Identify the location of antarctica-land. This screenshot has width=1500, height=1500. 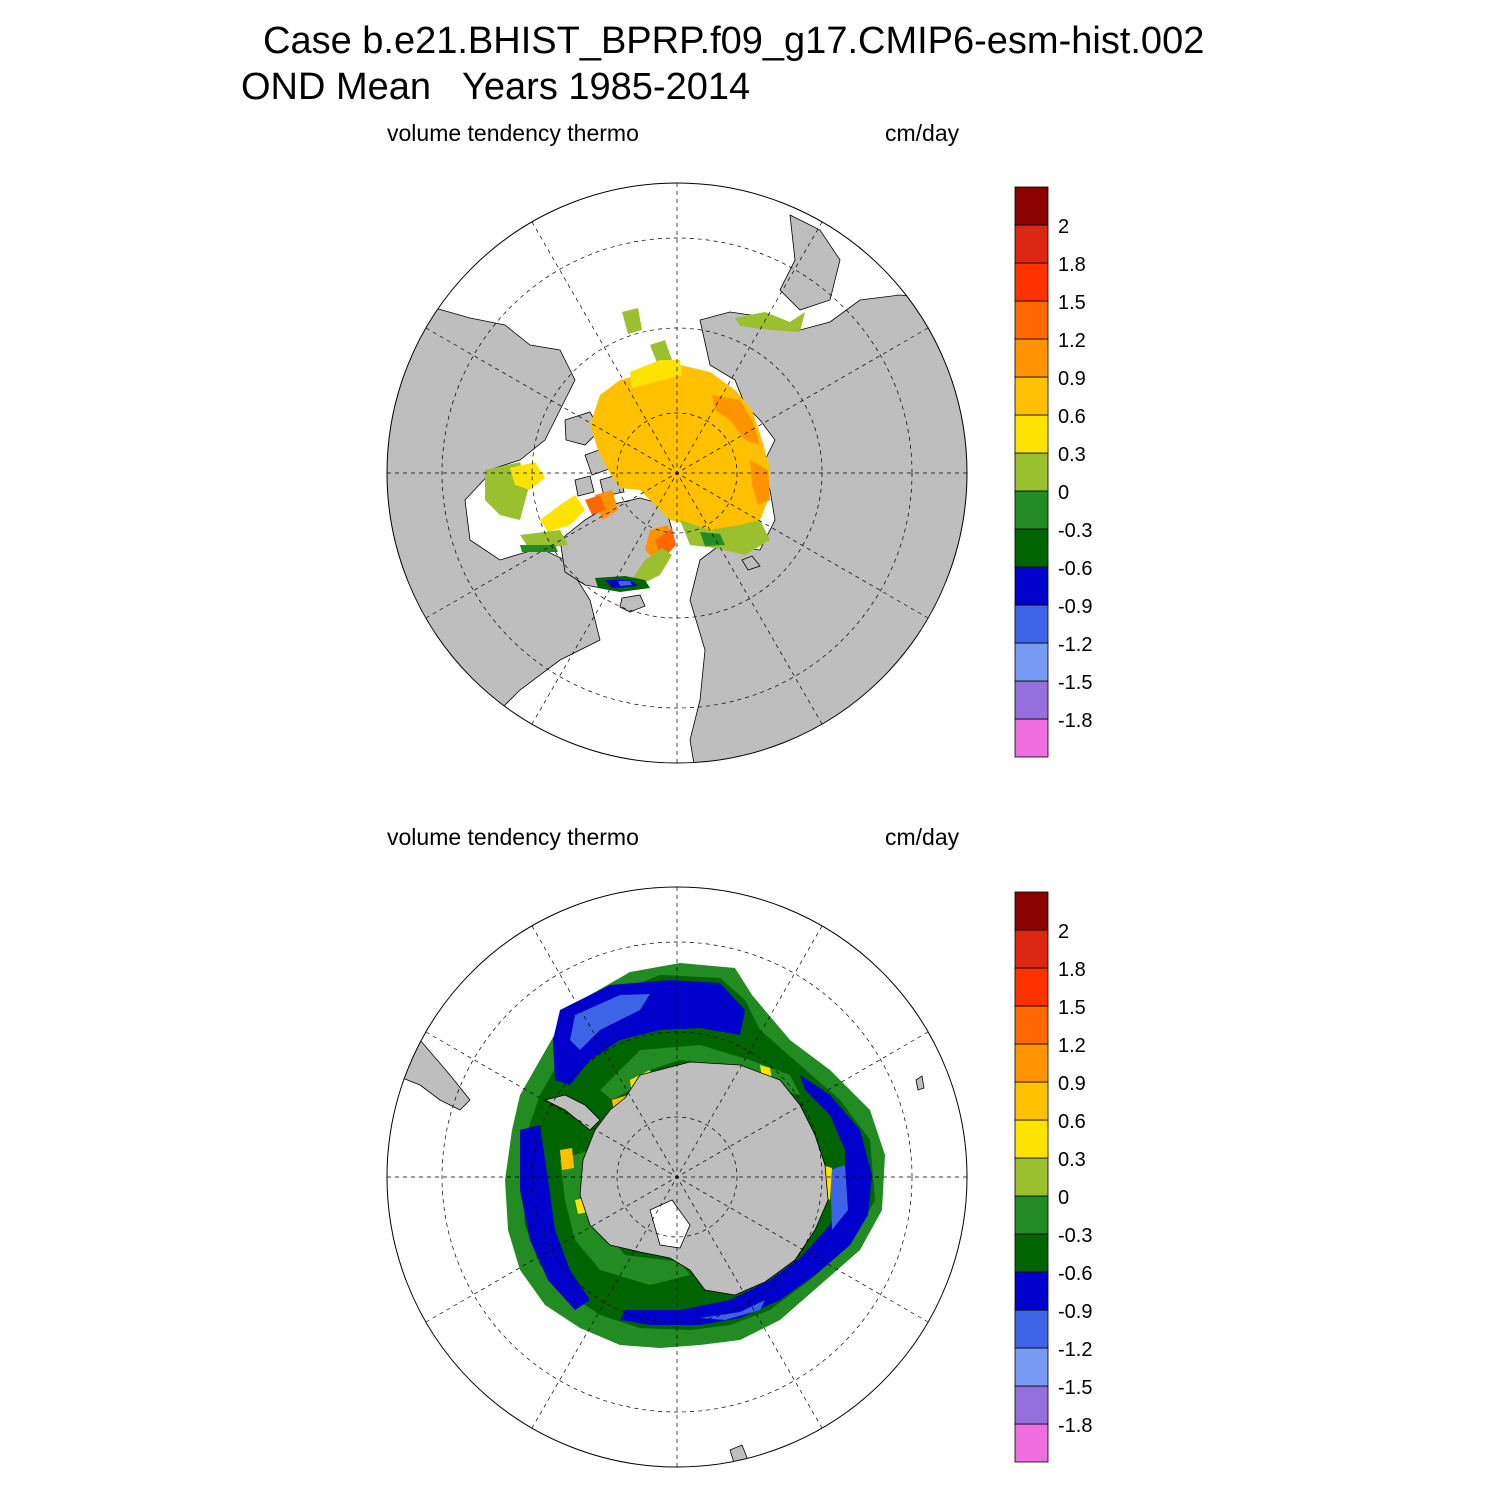
(686, 1178).